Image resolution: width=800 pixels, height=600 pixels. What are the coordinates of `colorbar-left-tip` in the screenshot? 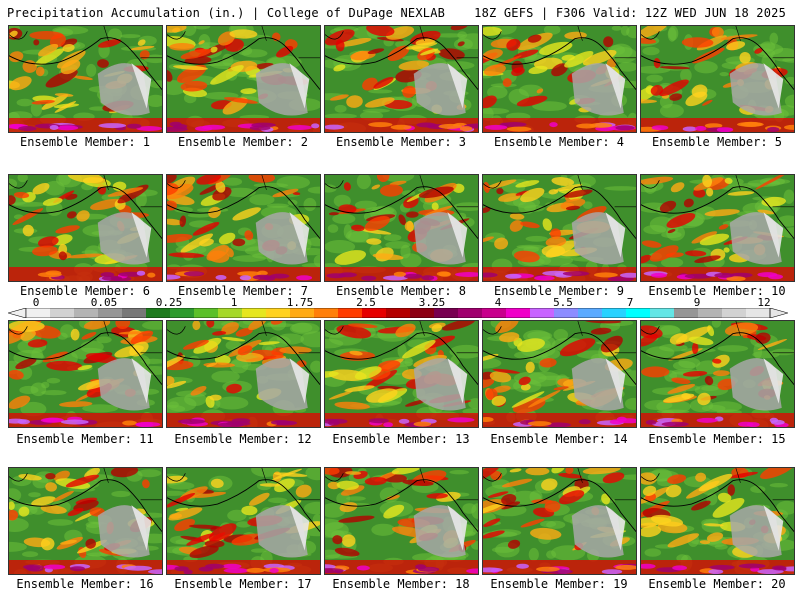 It's located at (17, 313).